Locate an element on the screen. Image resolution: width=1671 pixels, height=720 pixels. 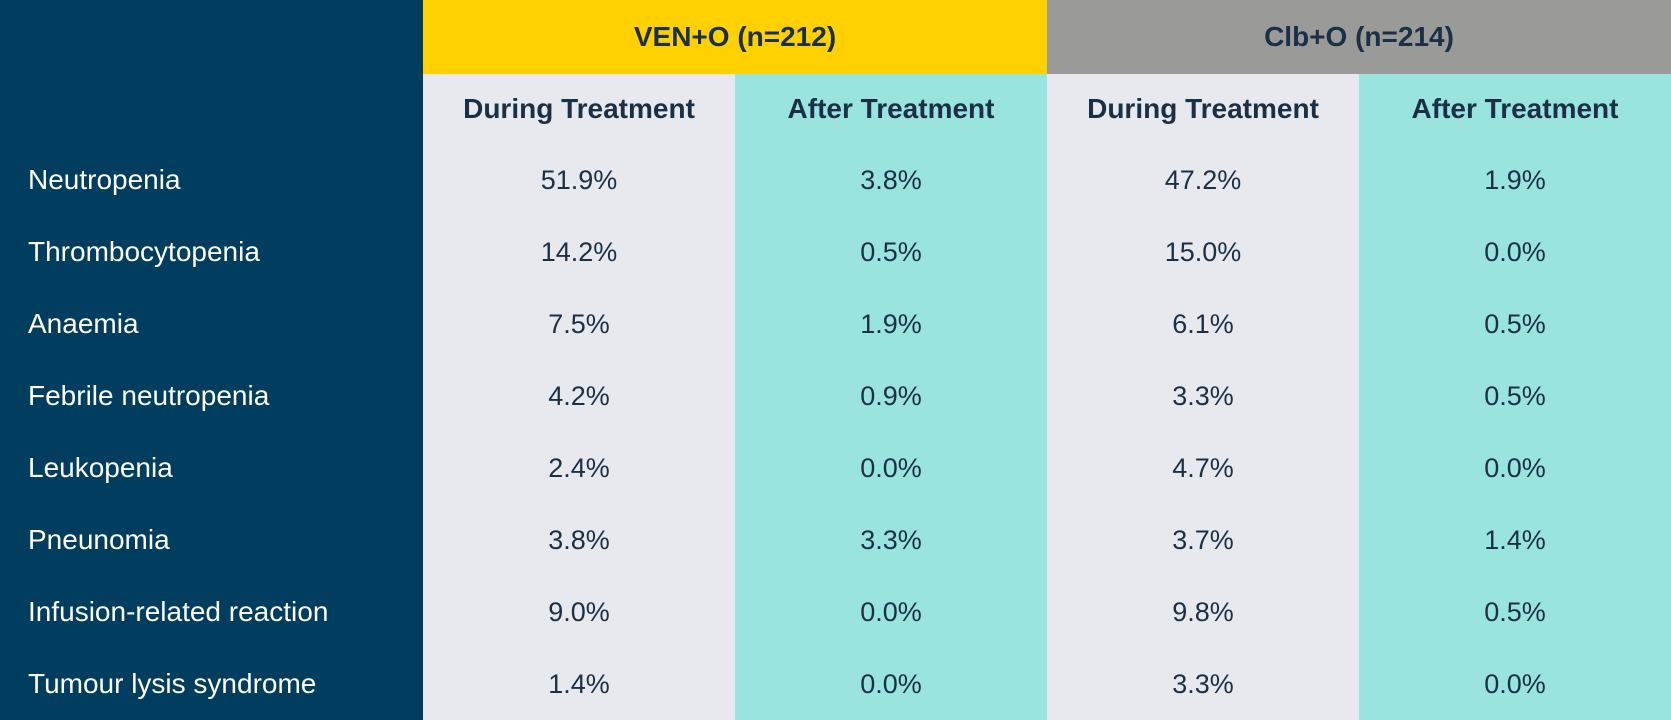
group-header-ven: VEN+O (n=212) is located at coordinates (735, 37).